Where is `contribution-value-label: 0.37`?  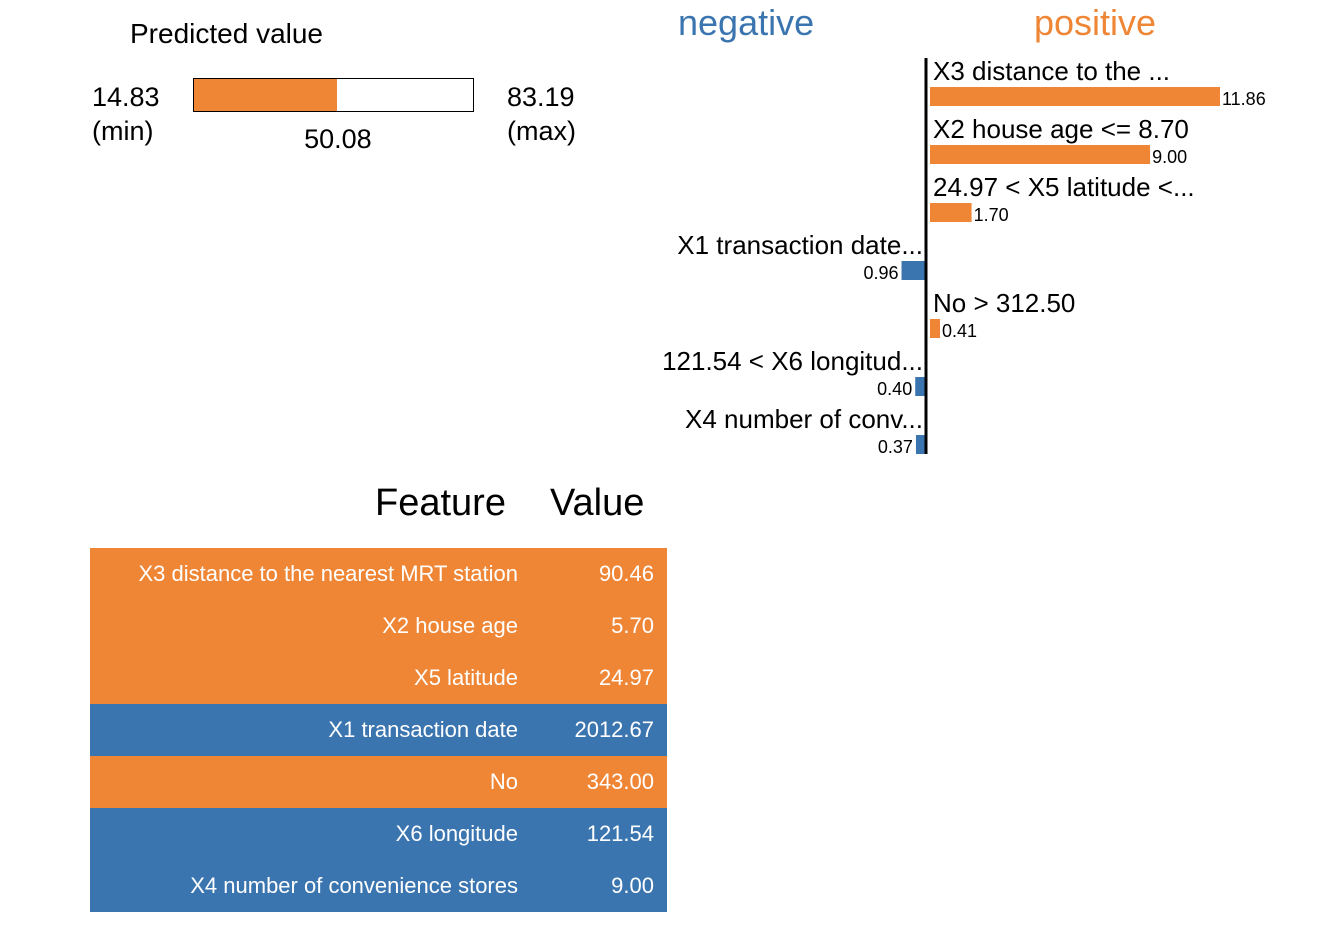 contribution-value-label: 0.37 is located at coordinates (895, 447).